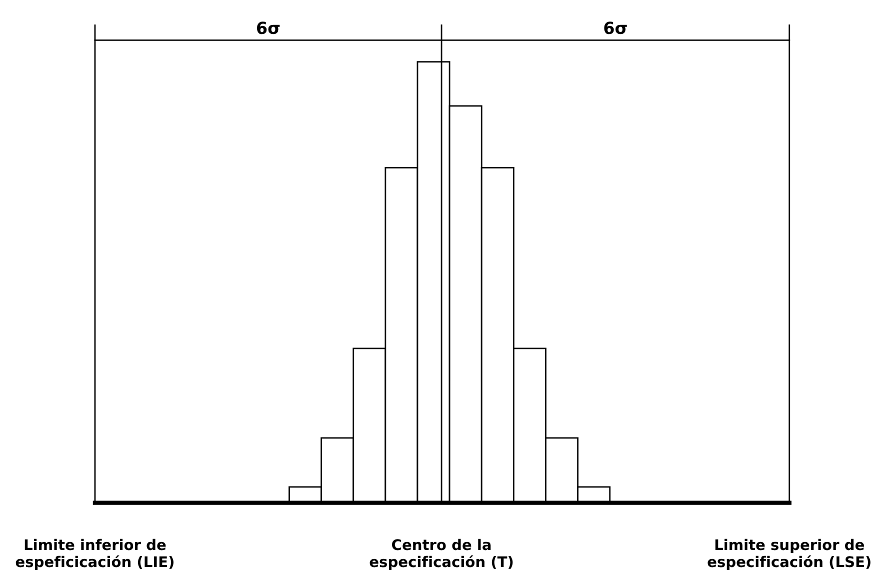 This screenshot has height=586, width=896. I want to click on text: Limite superior de especificación (LSE), so click(789, 554).